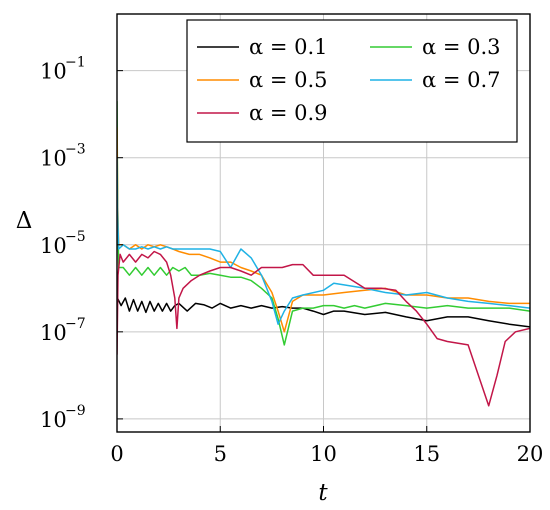 This screenshot has width=550, height=510. I want to click on x-tick-label: 15, so click(426, 454).